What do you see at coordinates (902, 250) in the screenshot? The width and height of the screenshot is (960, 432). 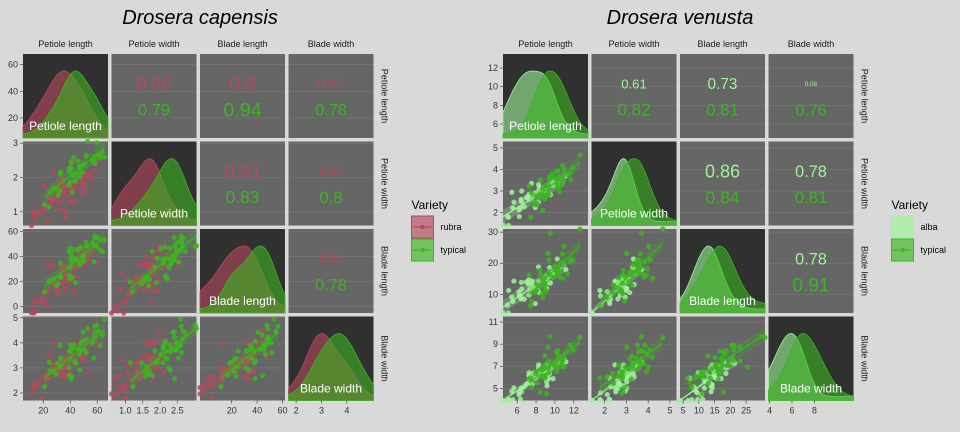 I see `legend-key-point` at bounding box center [902, 250].